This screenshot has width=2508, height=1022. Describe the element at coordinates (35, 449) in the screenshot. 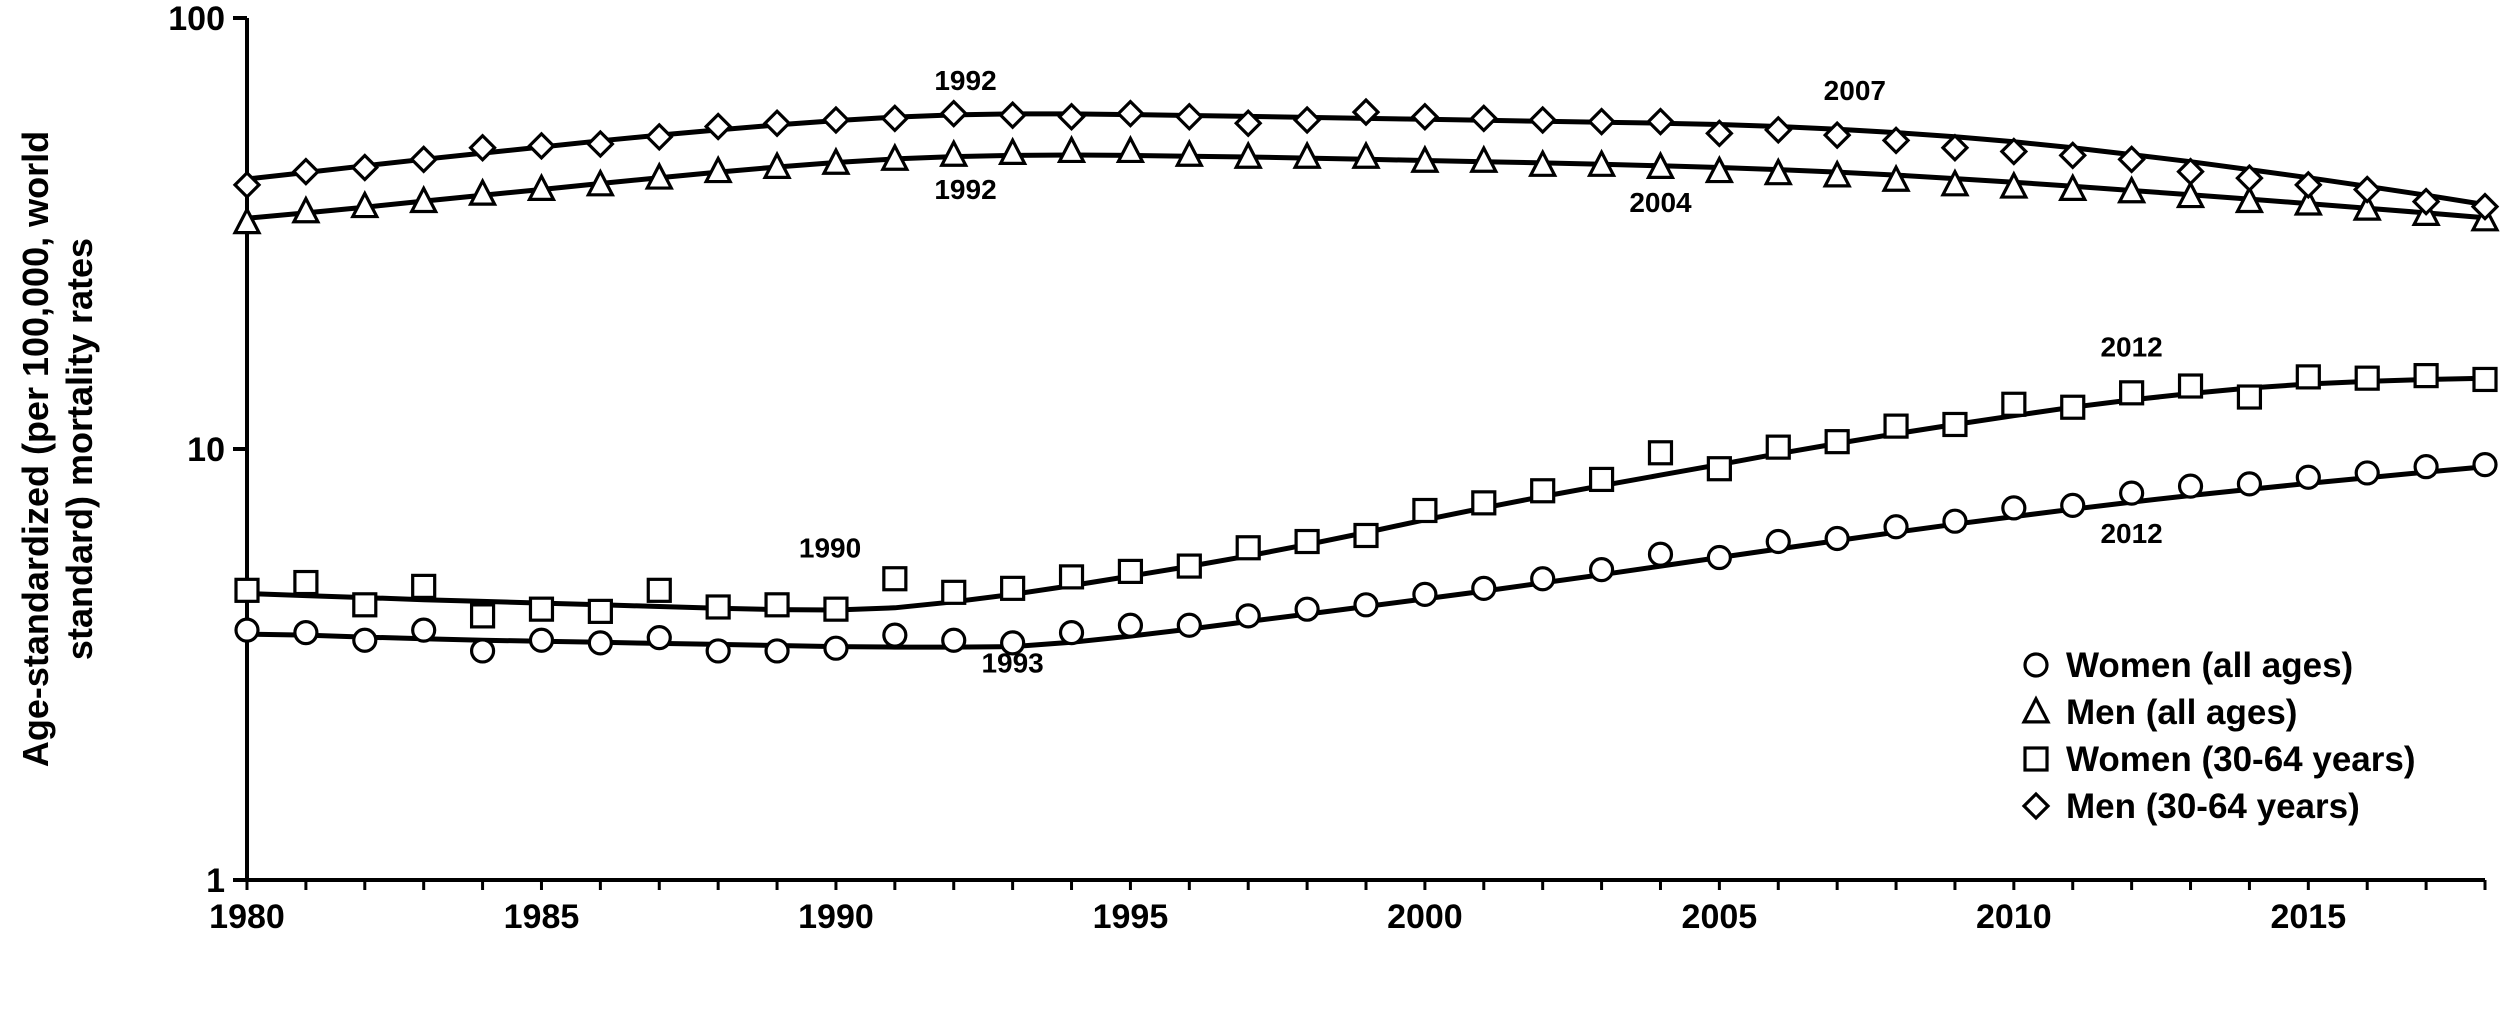

I see `y-axis-title-line: Age-standardized (per 100,000, world` at that location.